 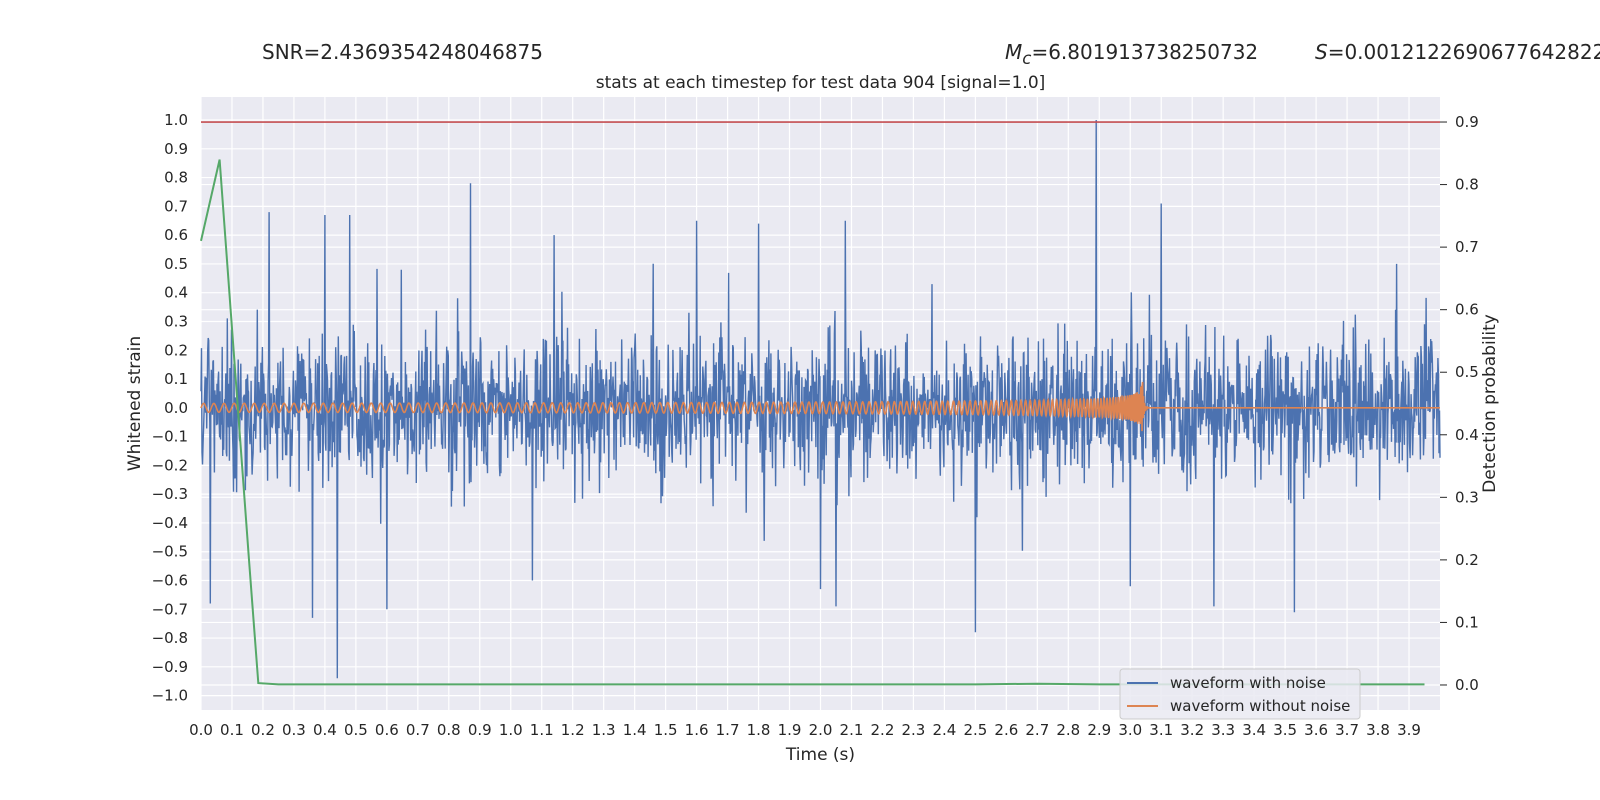 What do you see at coordinates (176, 293) in the screenshot?
I see `y-tick-label: 0.4` at bounding box center [176, 293].